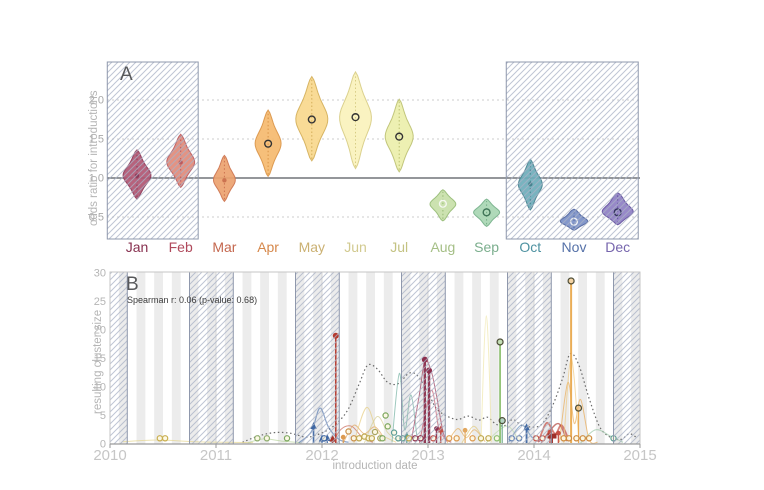 The width and height of the screenshot is (764, 490). What do you see at coordinates (100, 274) in the screenshot?
I see `panel-b-ytick-label: 30` at bounding box center [100, 274].